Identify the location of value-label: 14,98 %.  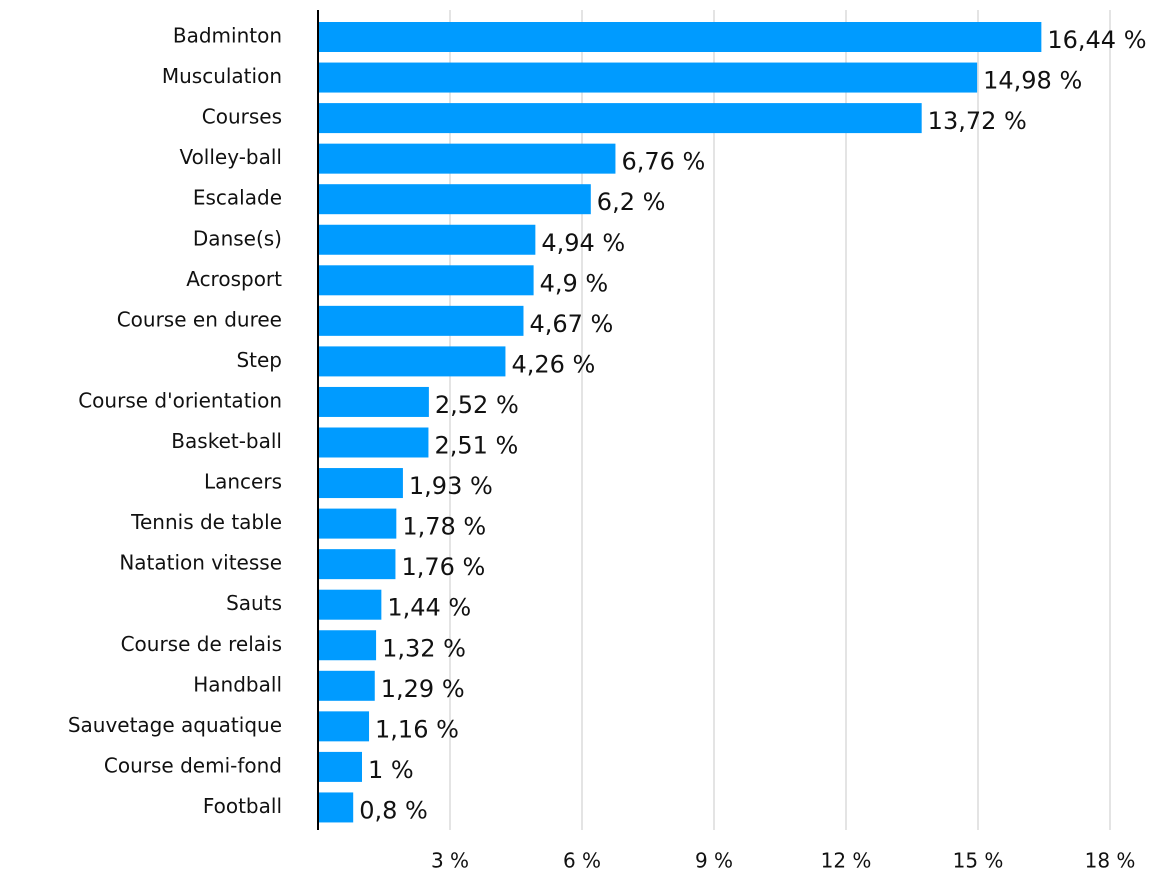
(1032, 81).